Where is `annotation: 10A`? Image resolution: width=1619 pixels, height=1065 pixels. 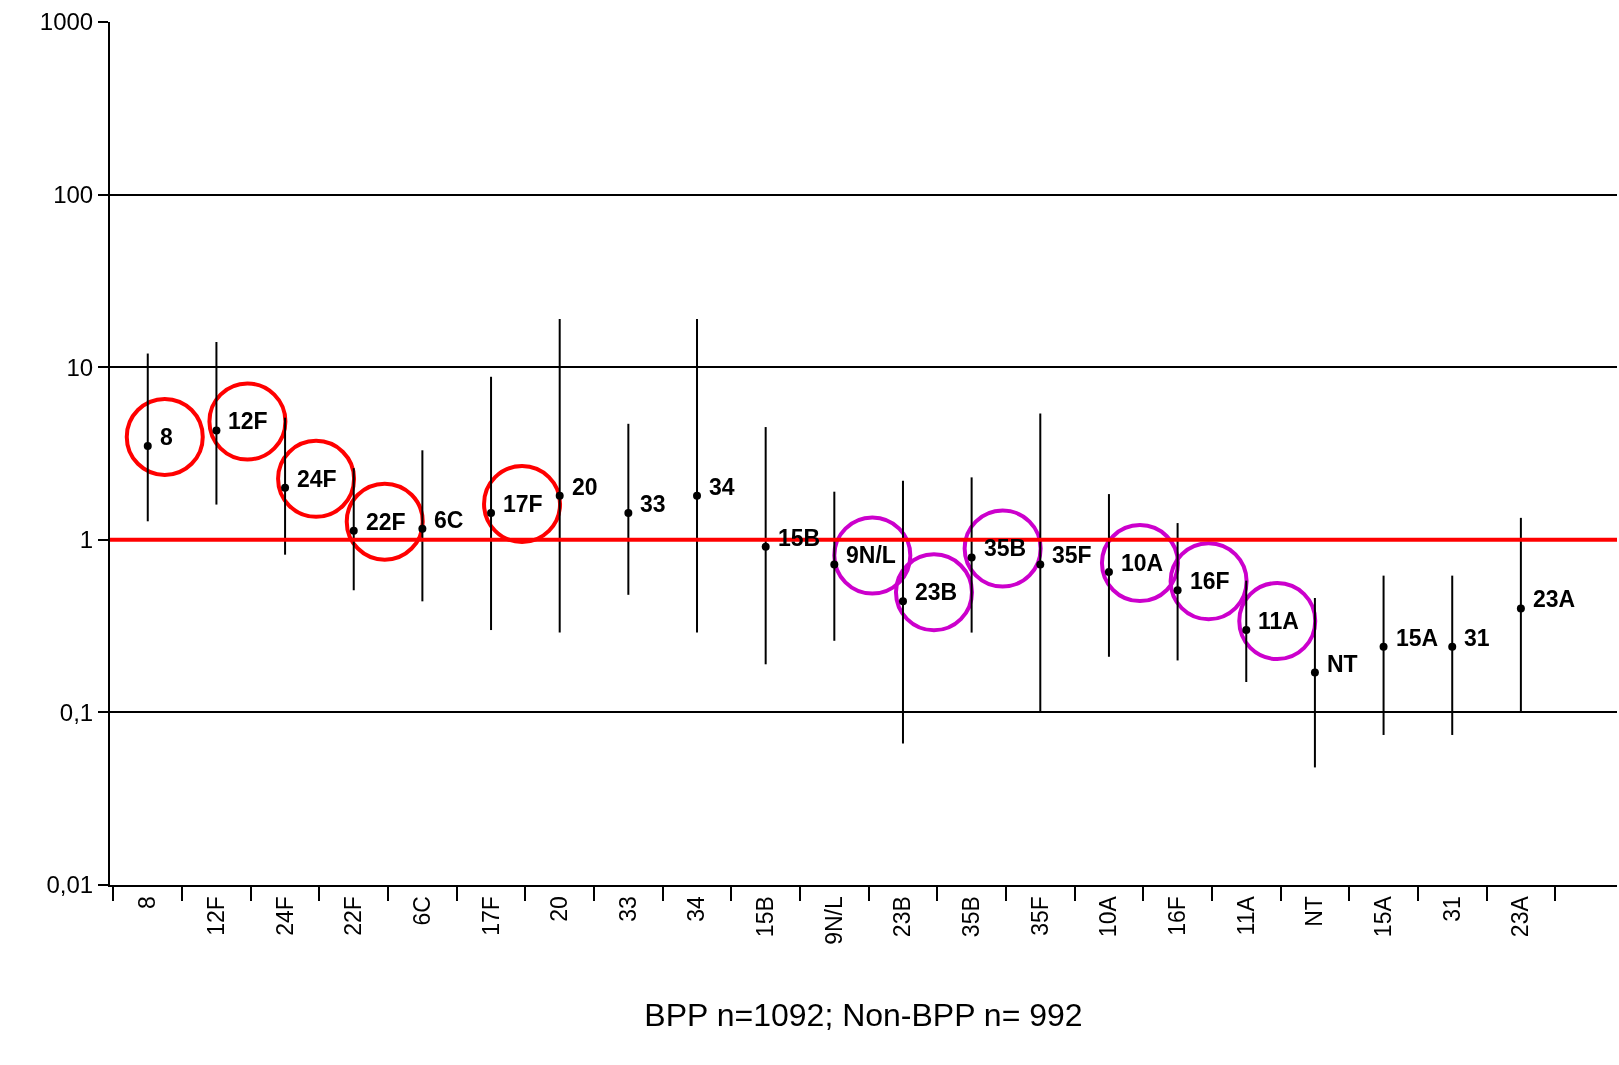 annotation: 10A is located at coordinates (1142, 563).